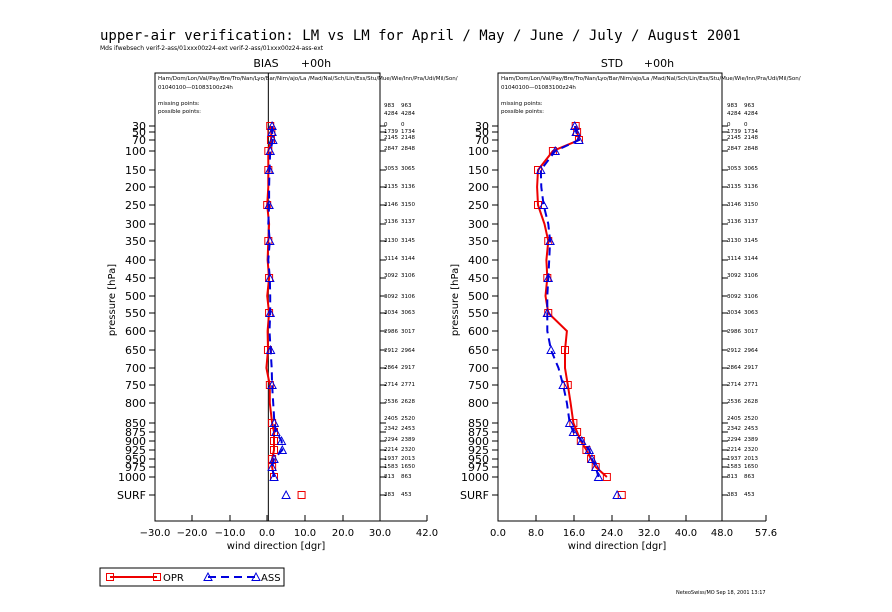  Describe the element at coordinates (751, 187) in the screenshot. I see `count-ass: 3136` at that location.